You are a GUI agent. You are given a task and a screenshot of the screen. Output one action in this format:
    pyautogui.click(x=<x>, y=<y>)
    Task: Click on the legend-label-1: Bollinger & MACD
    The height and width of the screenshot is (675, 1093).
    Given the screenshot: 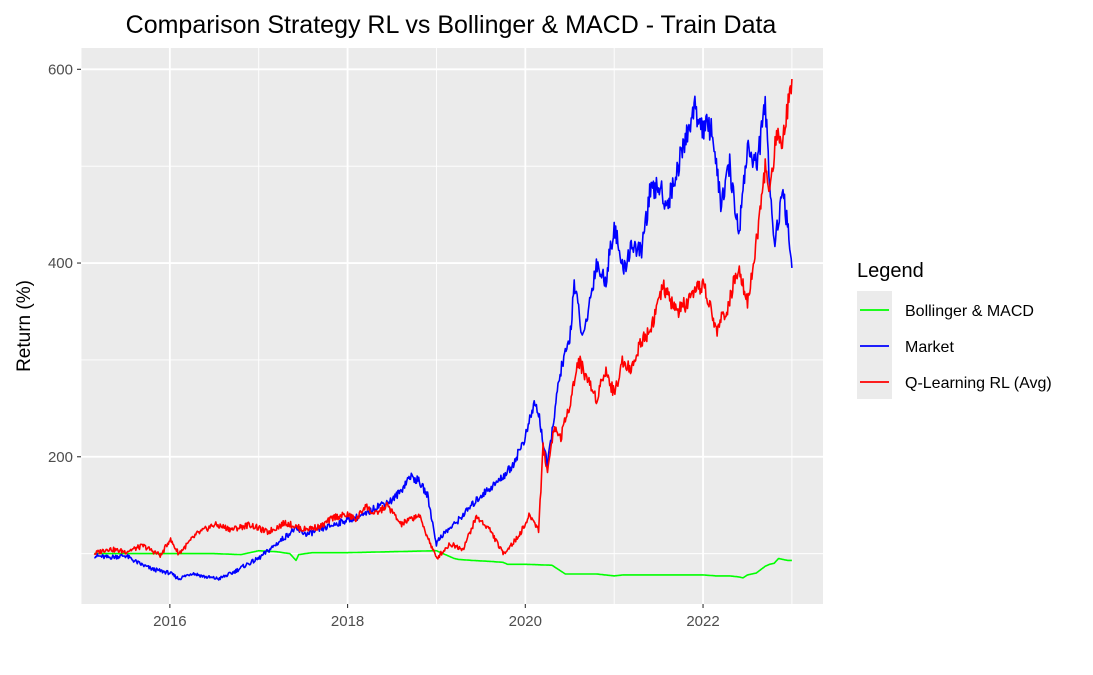 What is the action you would take?
    pyautogui.click(x=969, y=311)
    